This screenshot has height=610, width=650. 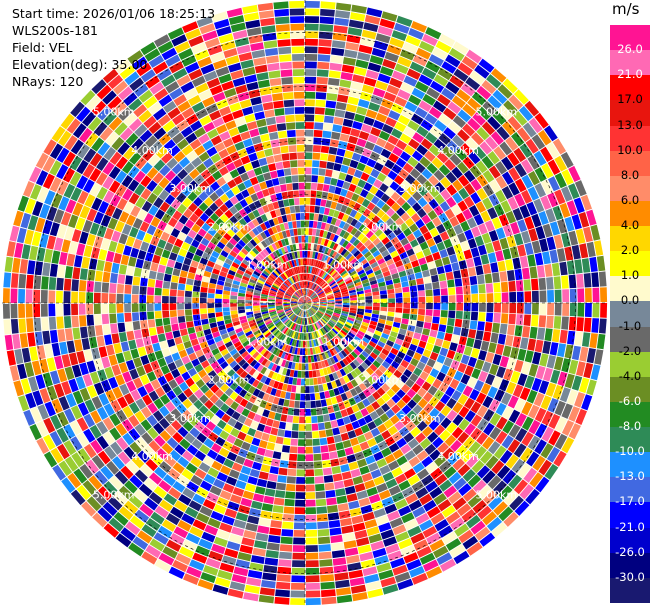 I want to click on colorbar-tick-label: -6.0, so click(x=630, y=400).